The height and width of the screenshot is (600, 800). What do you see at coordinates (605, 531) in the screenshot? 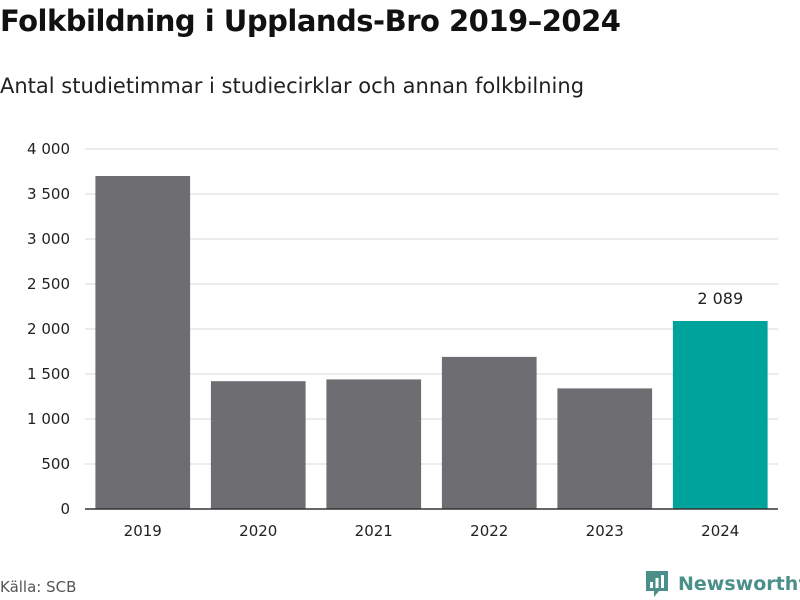
I see `x-tick-label: 2023` at bounding box center [605, 531].